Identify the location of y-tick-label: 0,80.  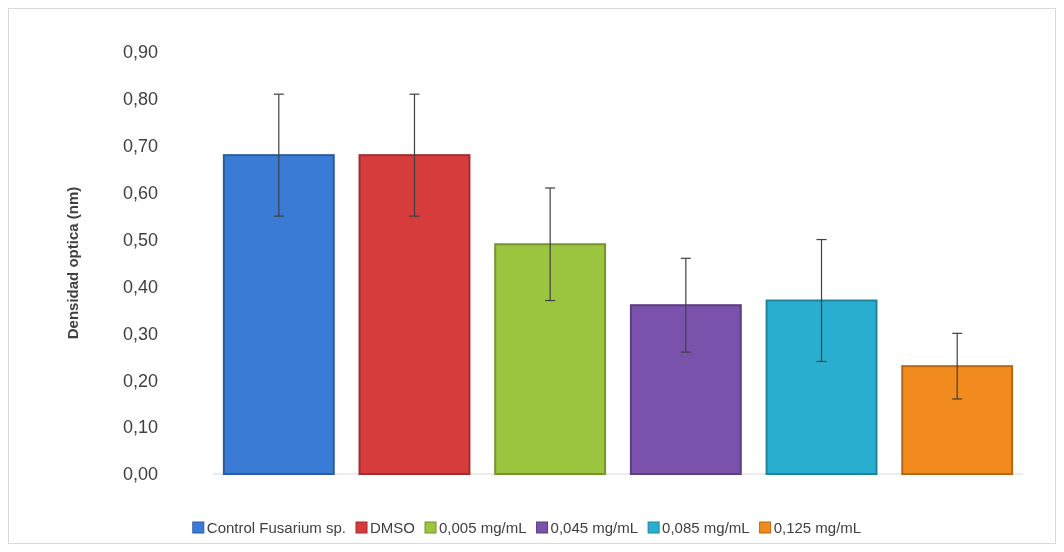
(140, 99).